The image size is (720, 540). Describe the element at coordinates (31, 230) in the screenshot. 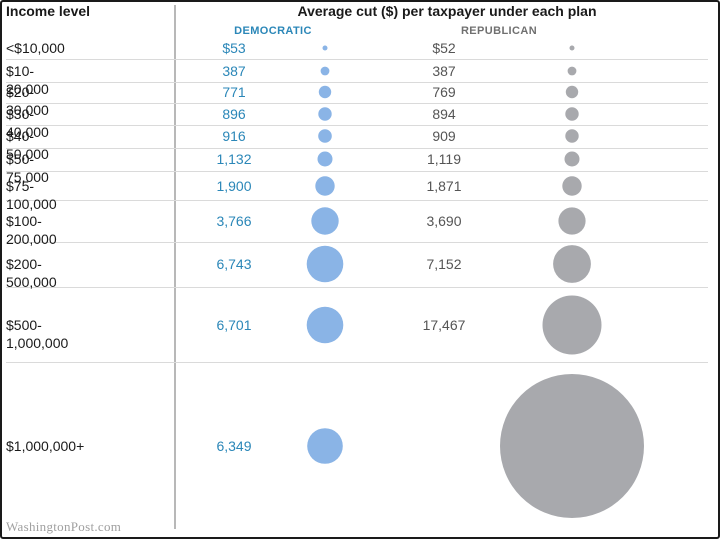

I see `income-level-label: $100-200,000` at that location.